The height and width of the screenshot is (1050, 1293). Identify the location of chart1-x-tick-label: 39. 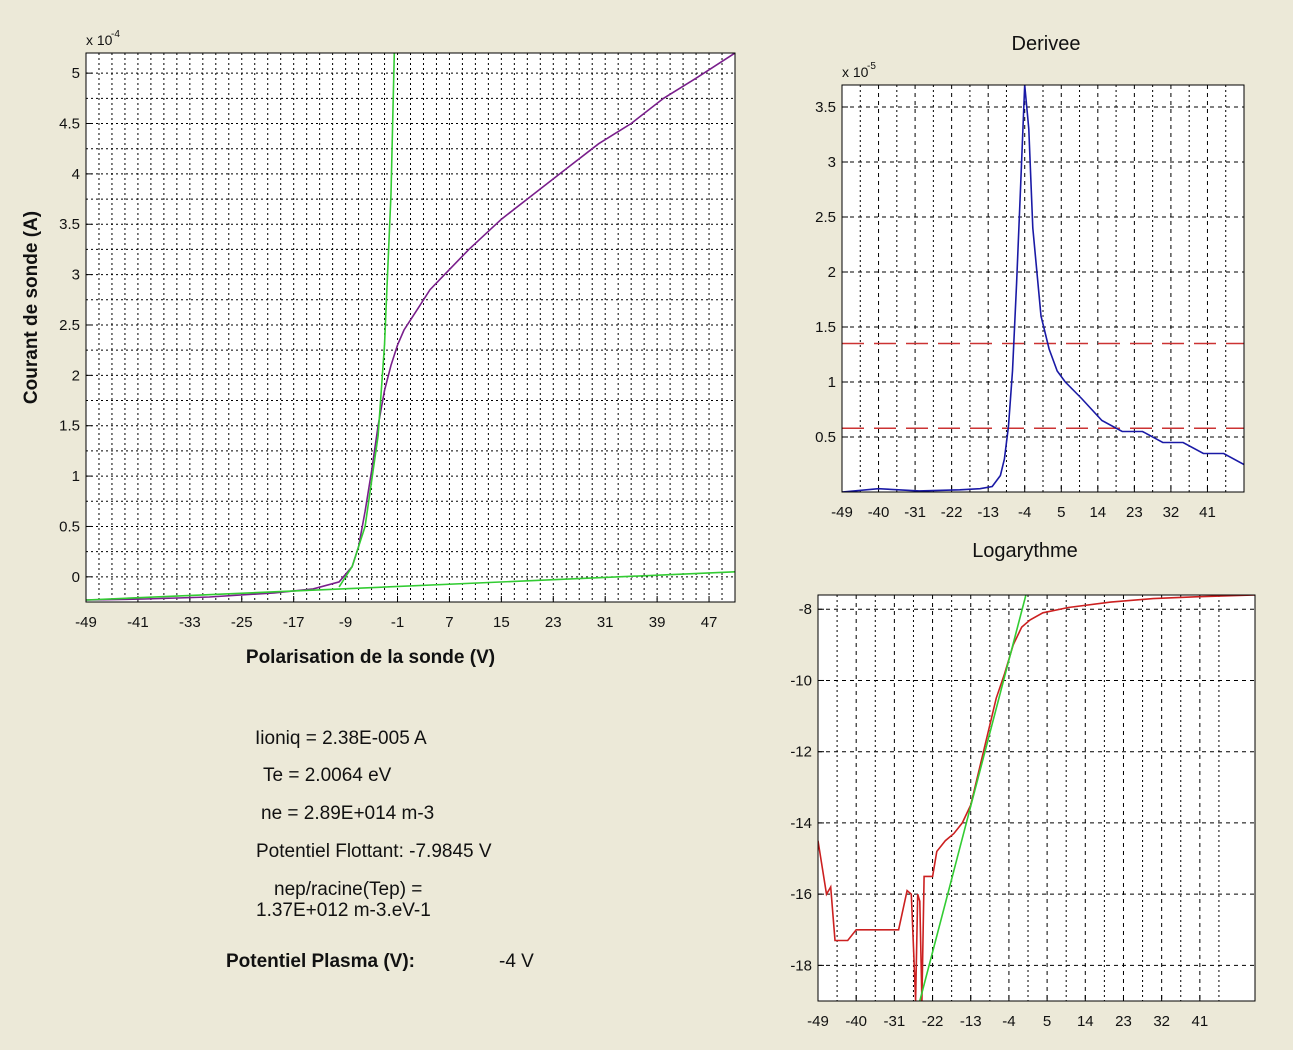
(657, 622).